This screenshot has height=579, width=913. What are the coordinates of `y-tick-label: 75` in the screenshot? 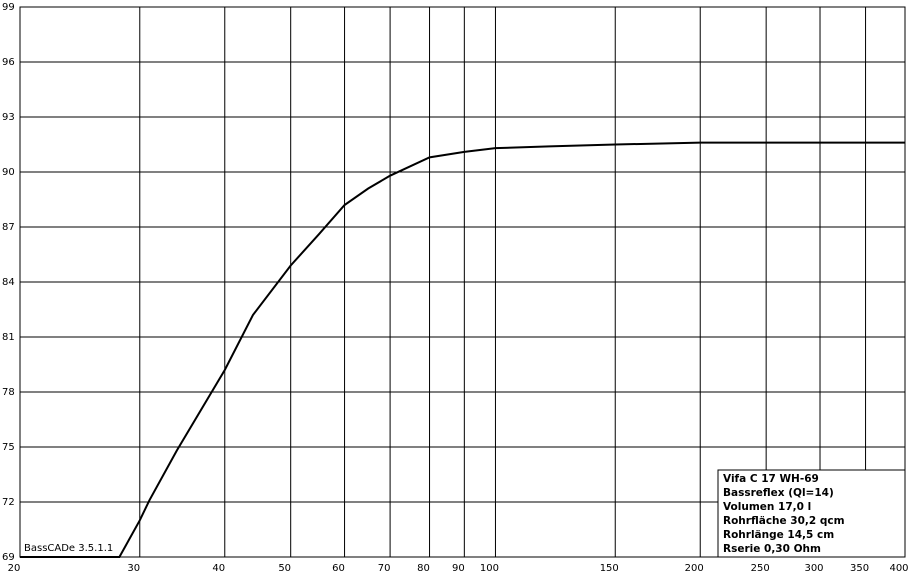 It's located at (8, 447).